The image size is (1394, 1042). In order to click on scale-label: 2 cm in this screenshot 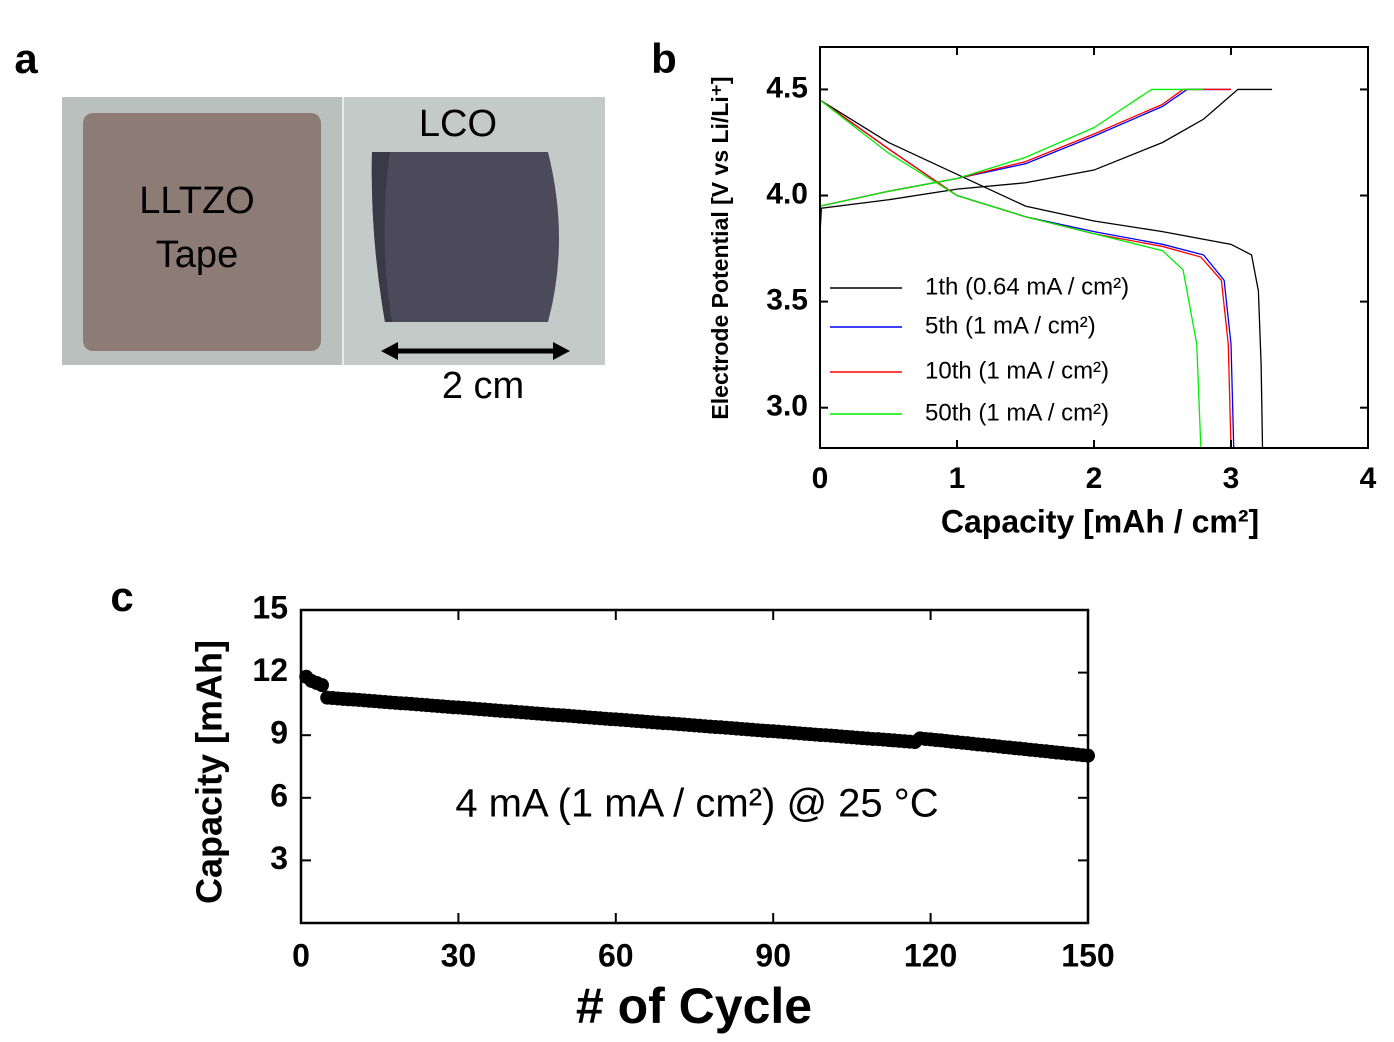, I will do `click(483, 386)`.